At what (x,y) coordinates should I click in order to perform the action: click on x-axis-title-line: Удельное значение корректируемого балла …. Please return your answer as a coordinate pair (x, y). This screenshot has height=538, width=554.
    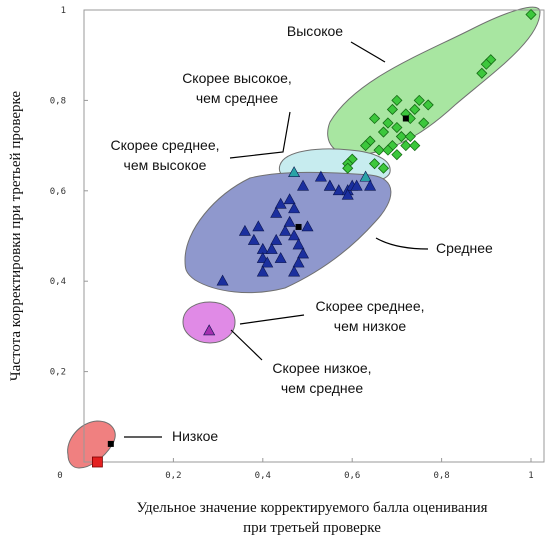
    Looking at the image, I should click on (311, 508).